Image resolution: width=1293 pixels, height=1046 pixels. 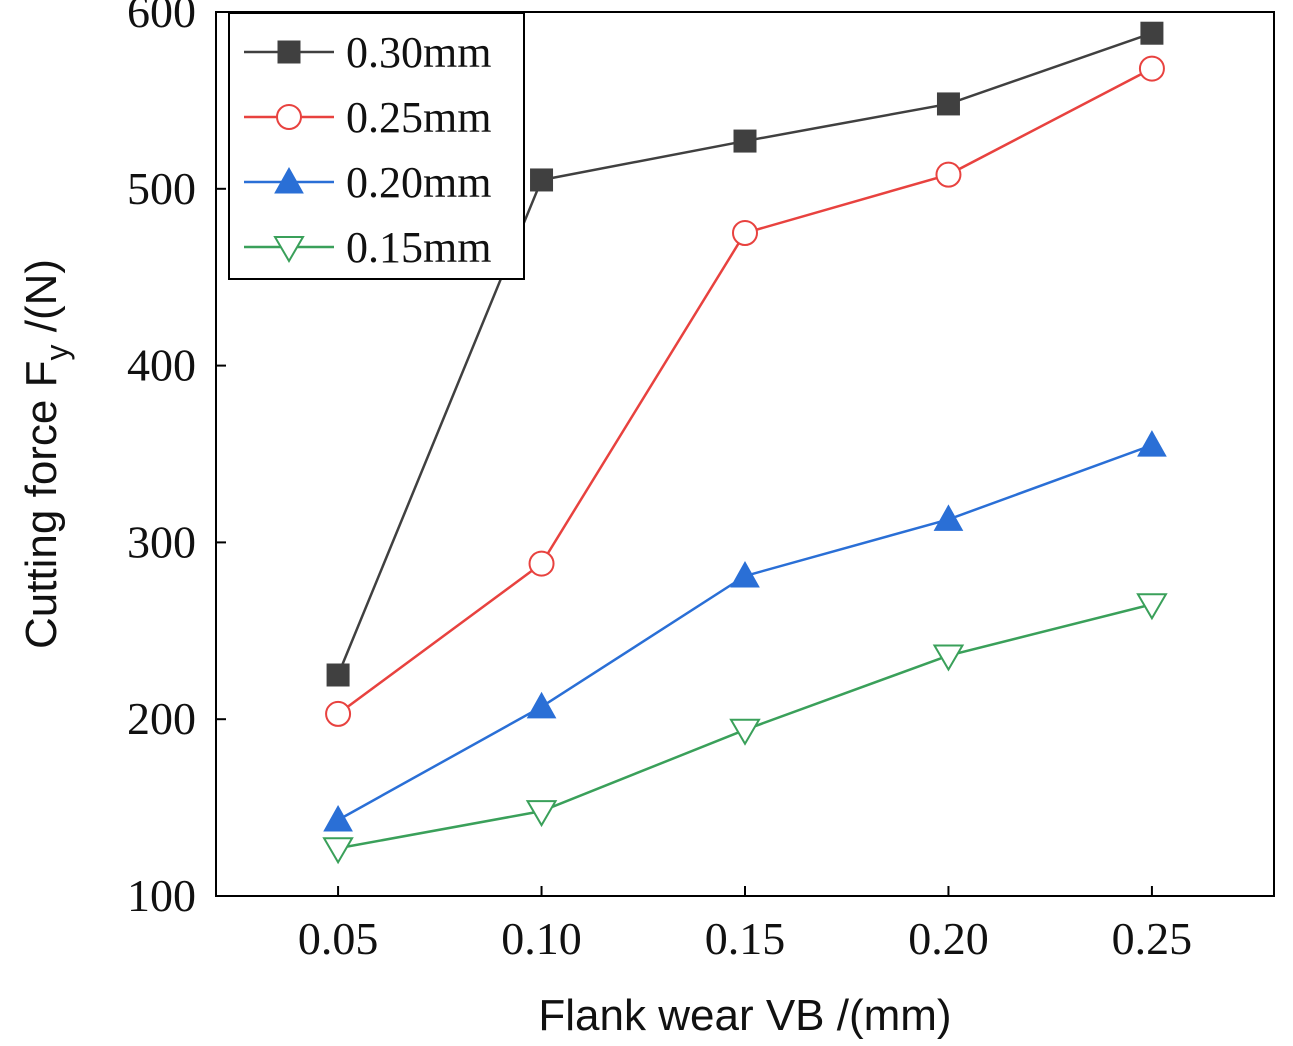 What do you see at coordinates (948, 938) in the screenshot?
I see `x-tick-label: 0.20` at bounding box center [948, 938].